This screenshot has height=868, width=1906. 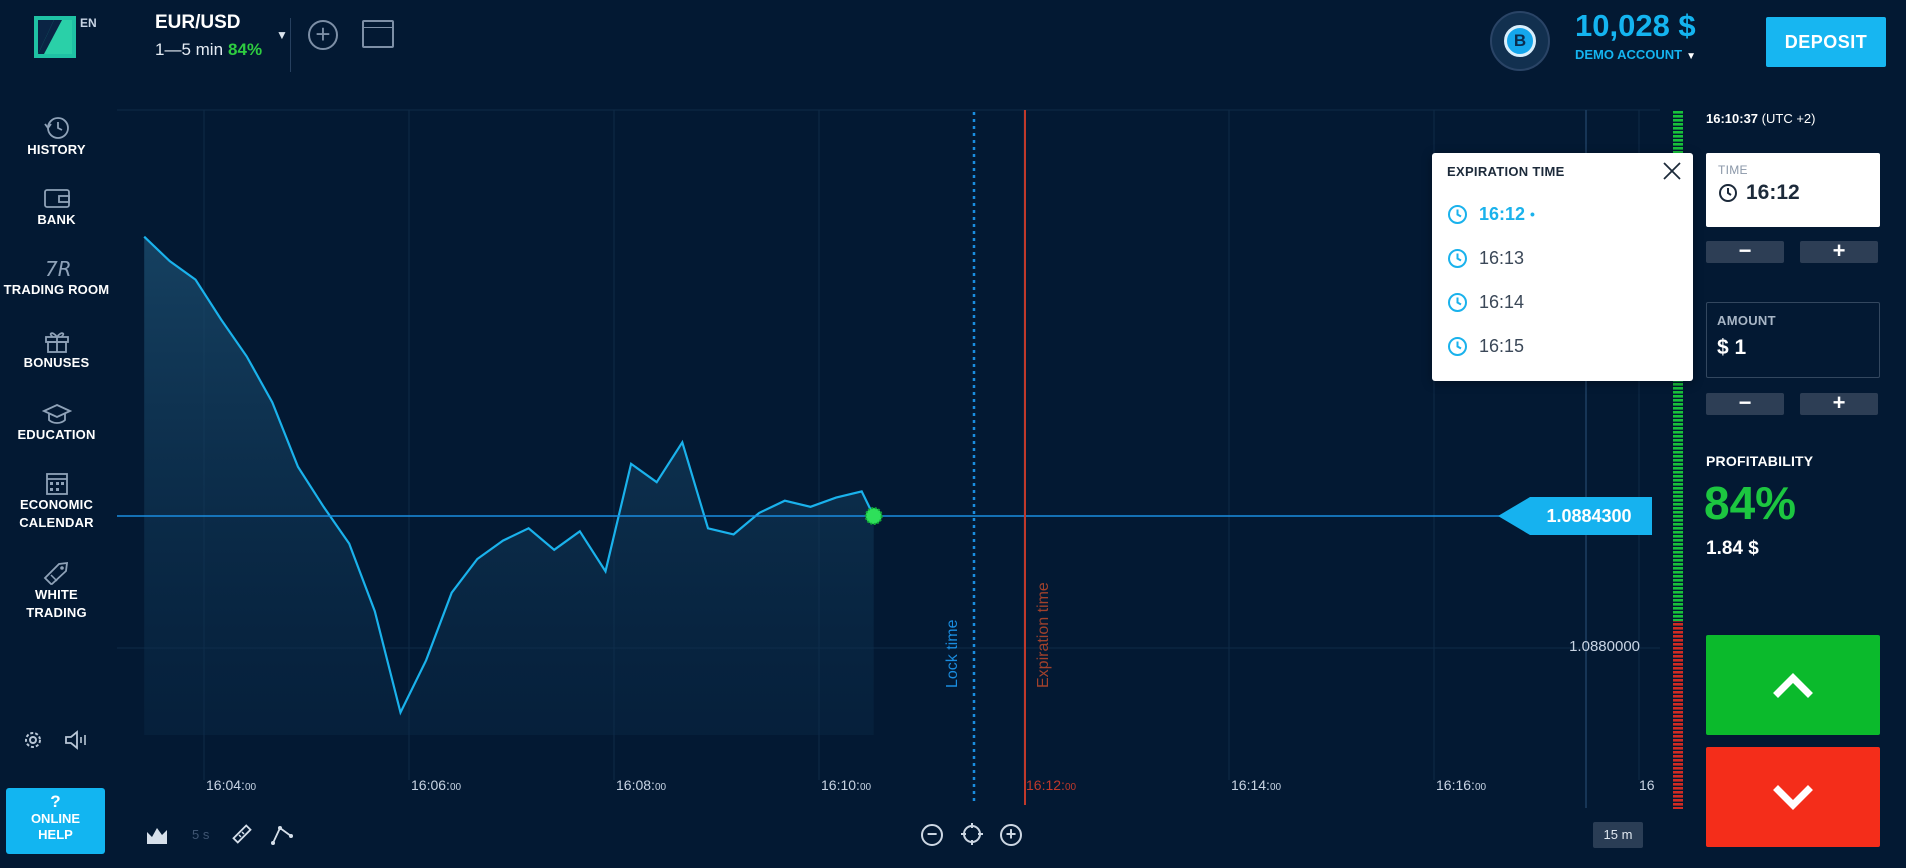 I want to click on account-type-selector: DEMO ACCOUNT ▼, so click(x=1635, y=54).